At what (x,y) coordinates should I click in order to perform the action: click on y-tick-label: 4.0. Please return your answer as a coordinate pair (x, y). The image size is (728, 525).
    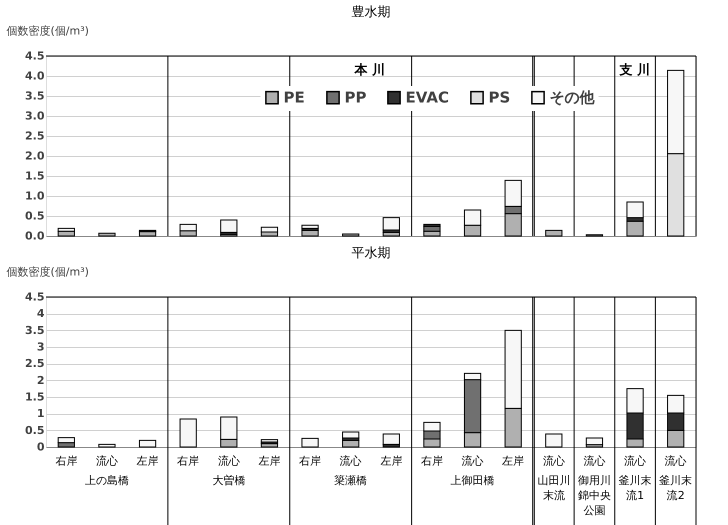
    Looking at the image, I should click on (35, 76).